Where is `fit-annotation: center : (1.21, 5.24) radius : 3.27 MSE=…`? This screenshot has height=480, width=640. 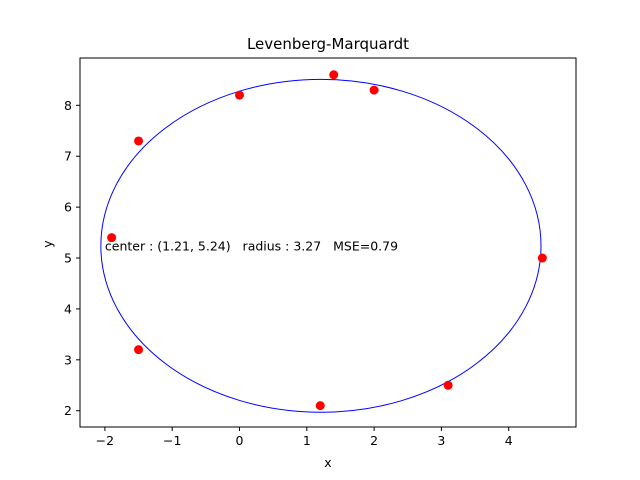
fit-annotation: center : (1.21, 5.24) radius : 3.27 MSE=… is located at coordinates (251, 245).